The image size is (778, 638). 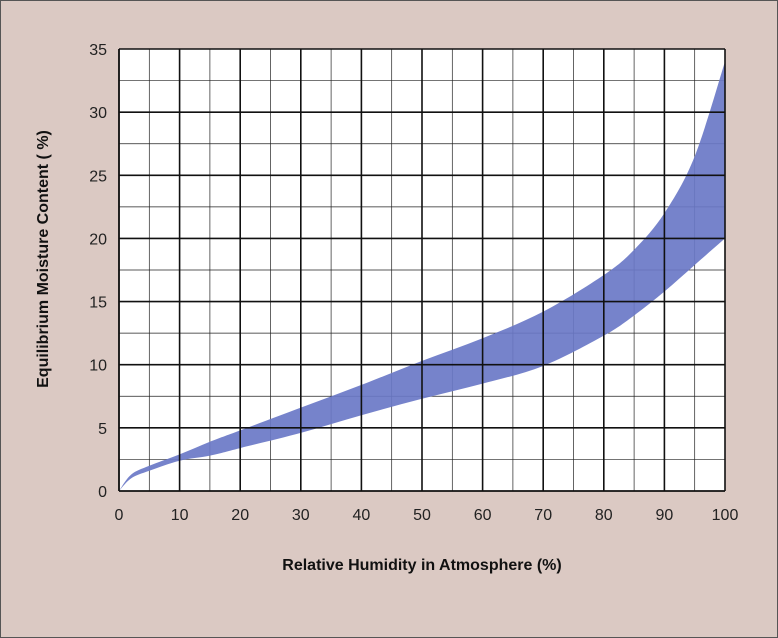 I want to click on x-tick-label: 20, so click(x=240, y=515).